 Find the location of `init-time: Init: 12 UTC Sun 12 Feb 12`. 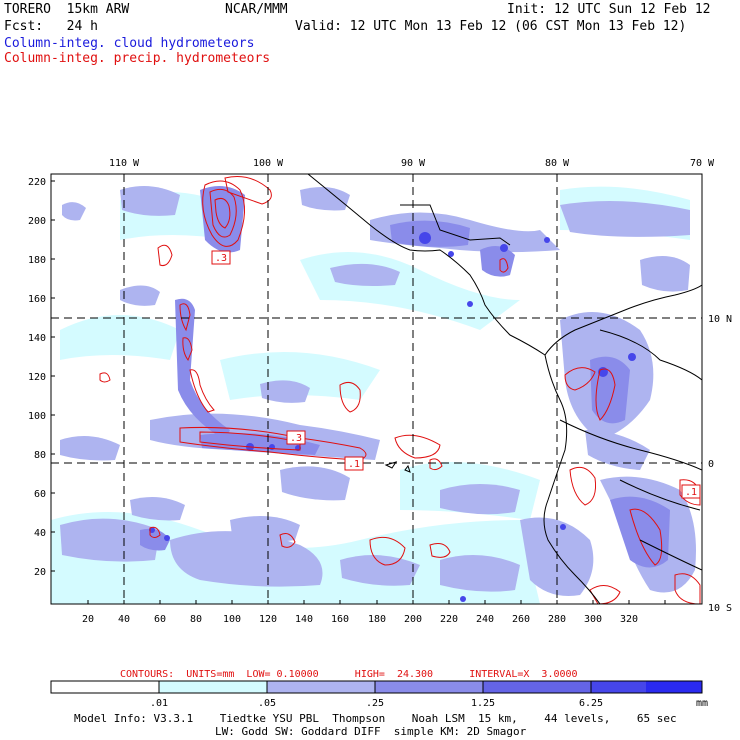

init-time: Init: 12 UTC Sun 12 Feb 12 is located at coordinates (609, 9).